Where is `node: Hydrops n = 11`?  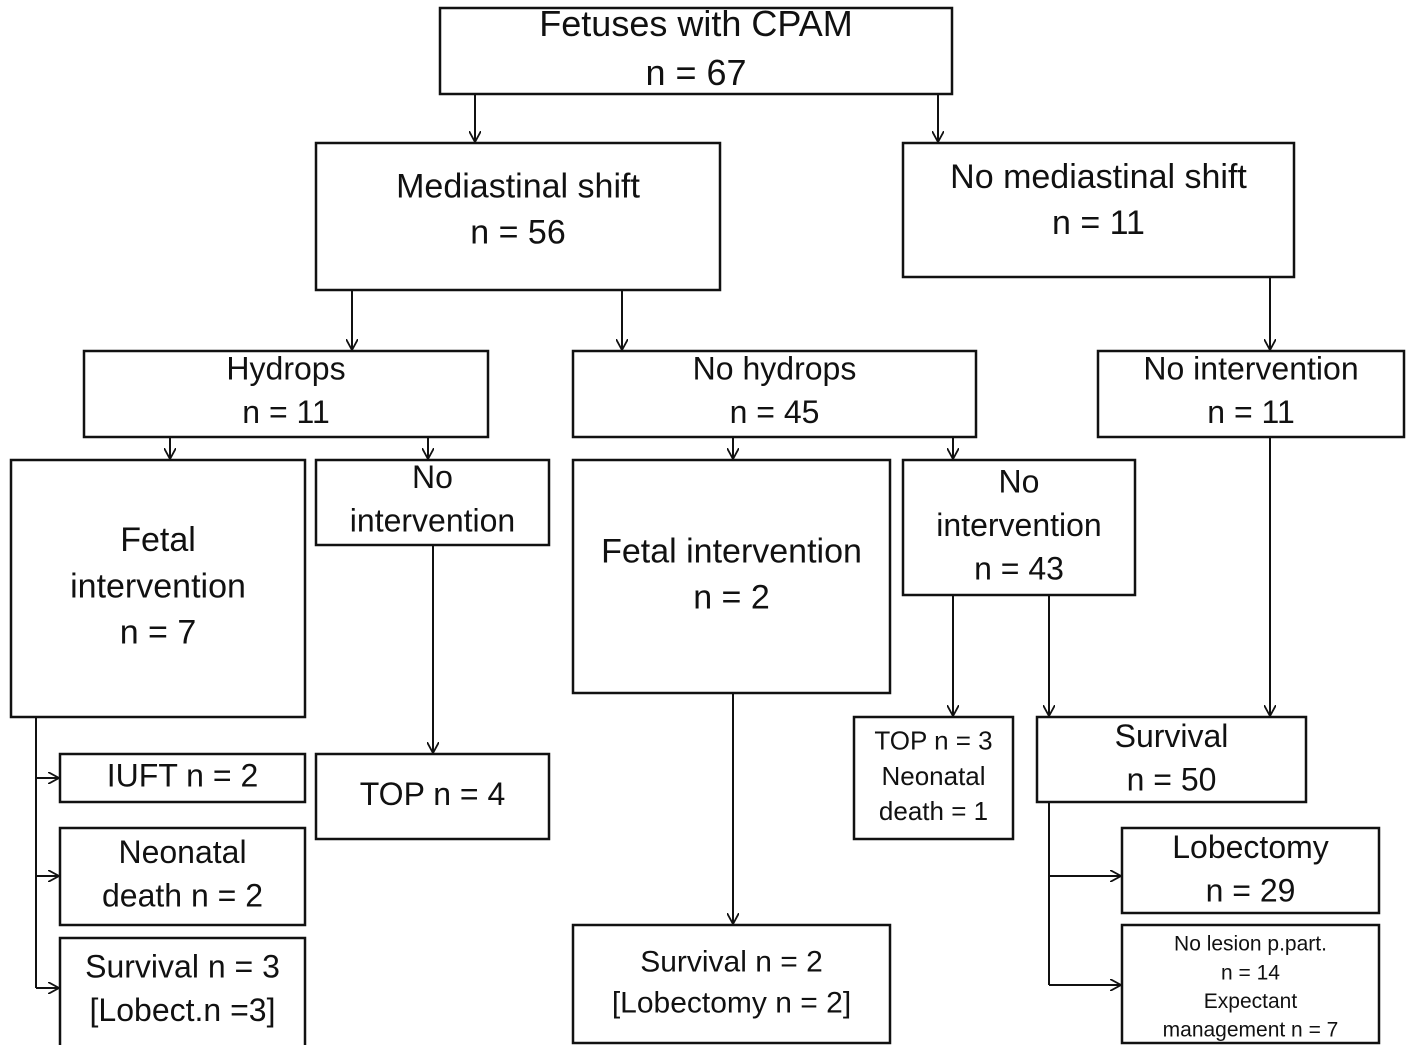
node: Hydrops n = 11 is located at coordinates (286, 394).